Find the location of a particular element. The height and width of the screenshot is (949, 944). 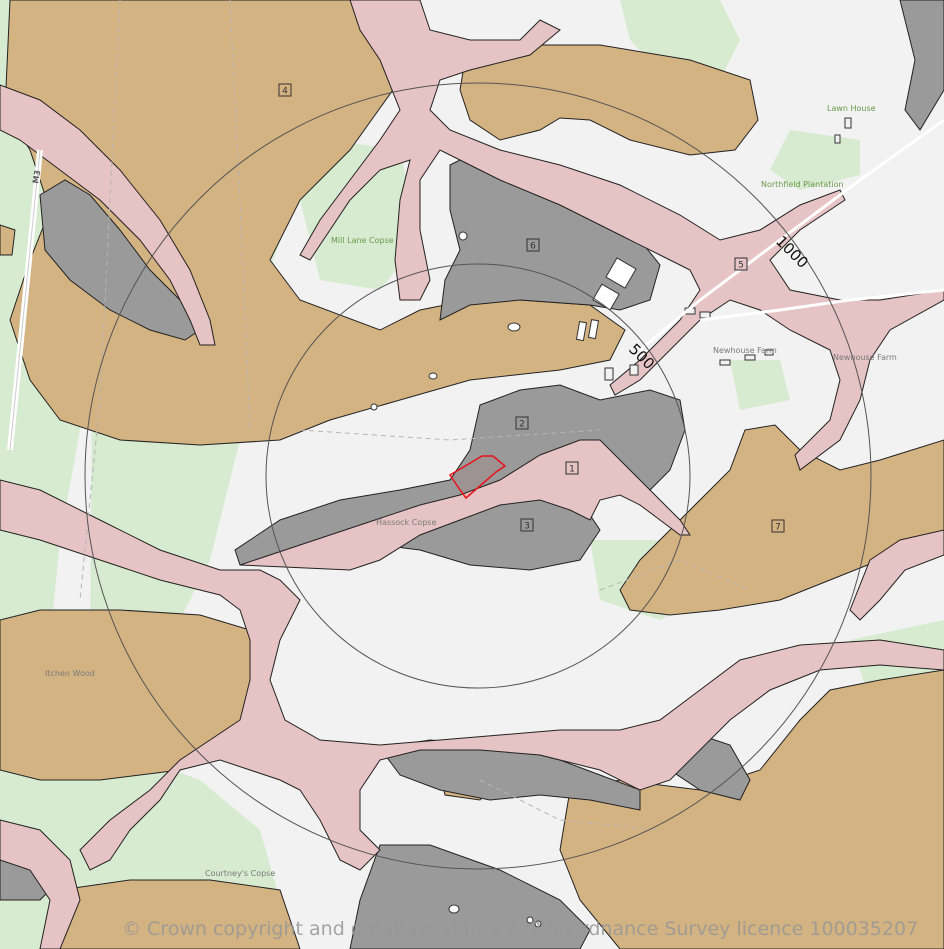

place-newhouse-farm-right: Newhouse Farm is located at coordinates (865, 357).